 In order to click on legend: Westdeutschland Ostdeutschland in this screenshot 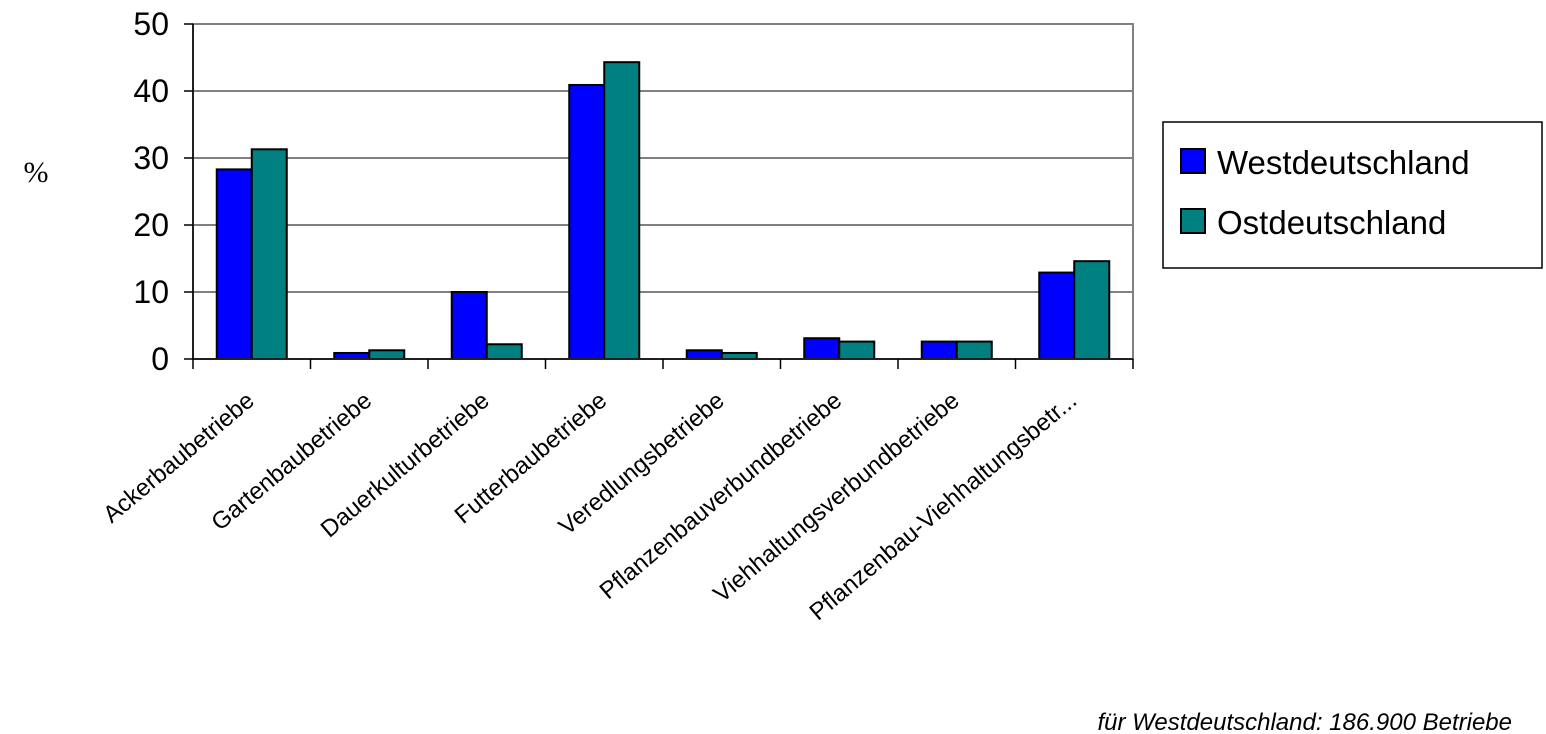, I will do `click(1352, 195)`.